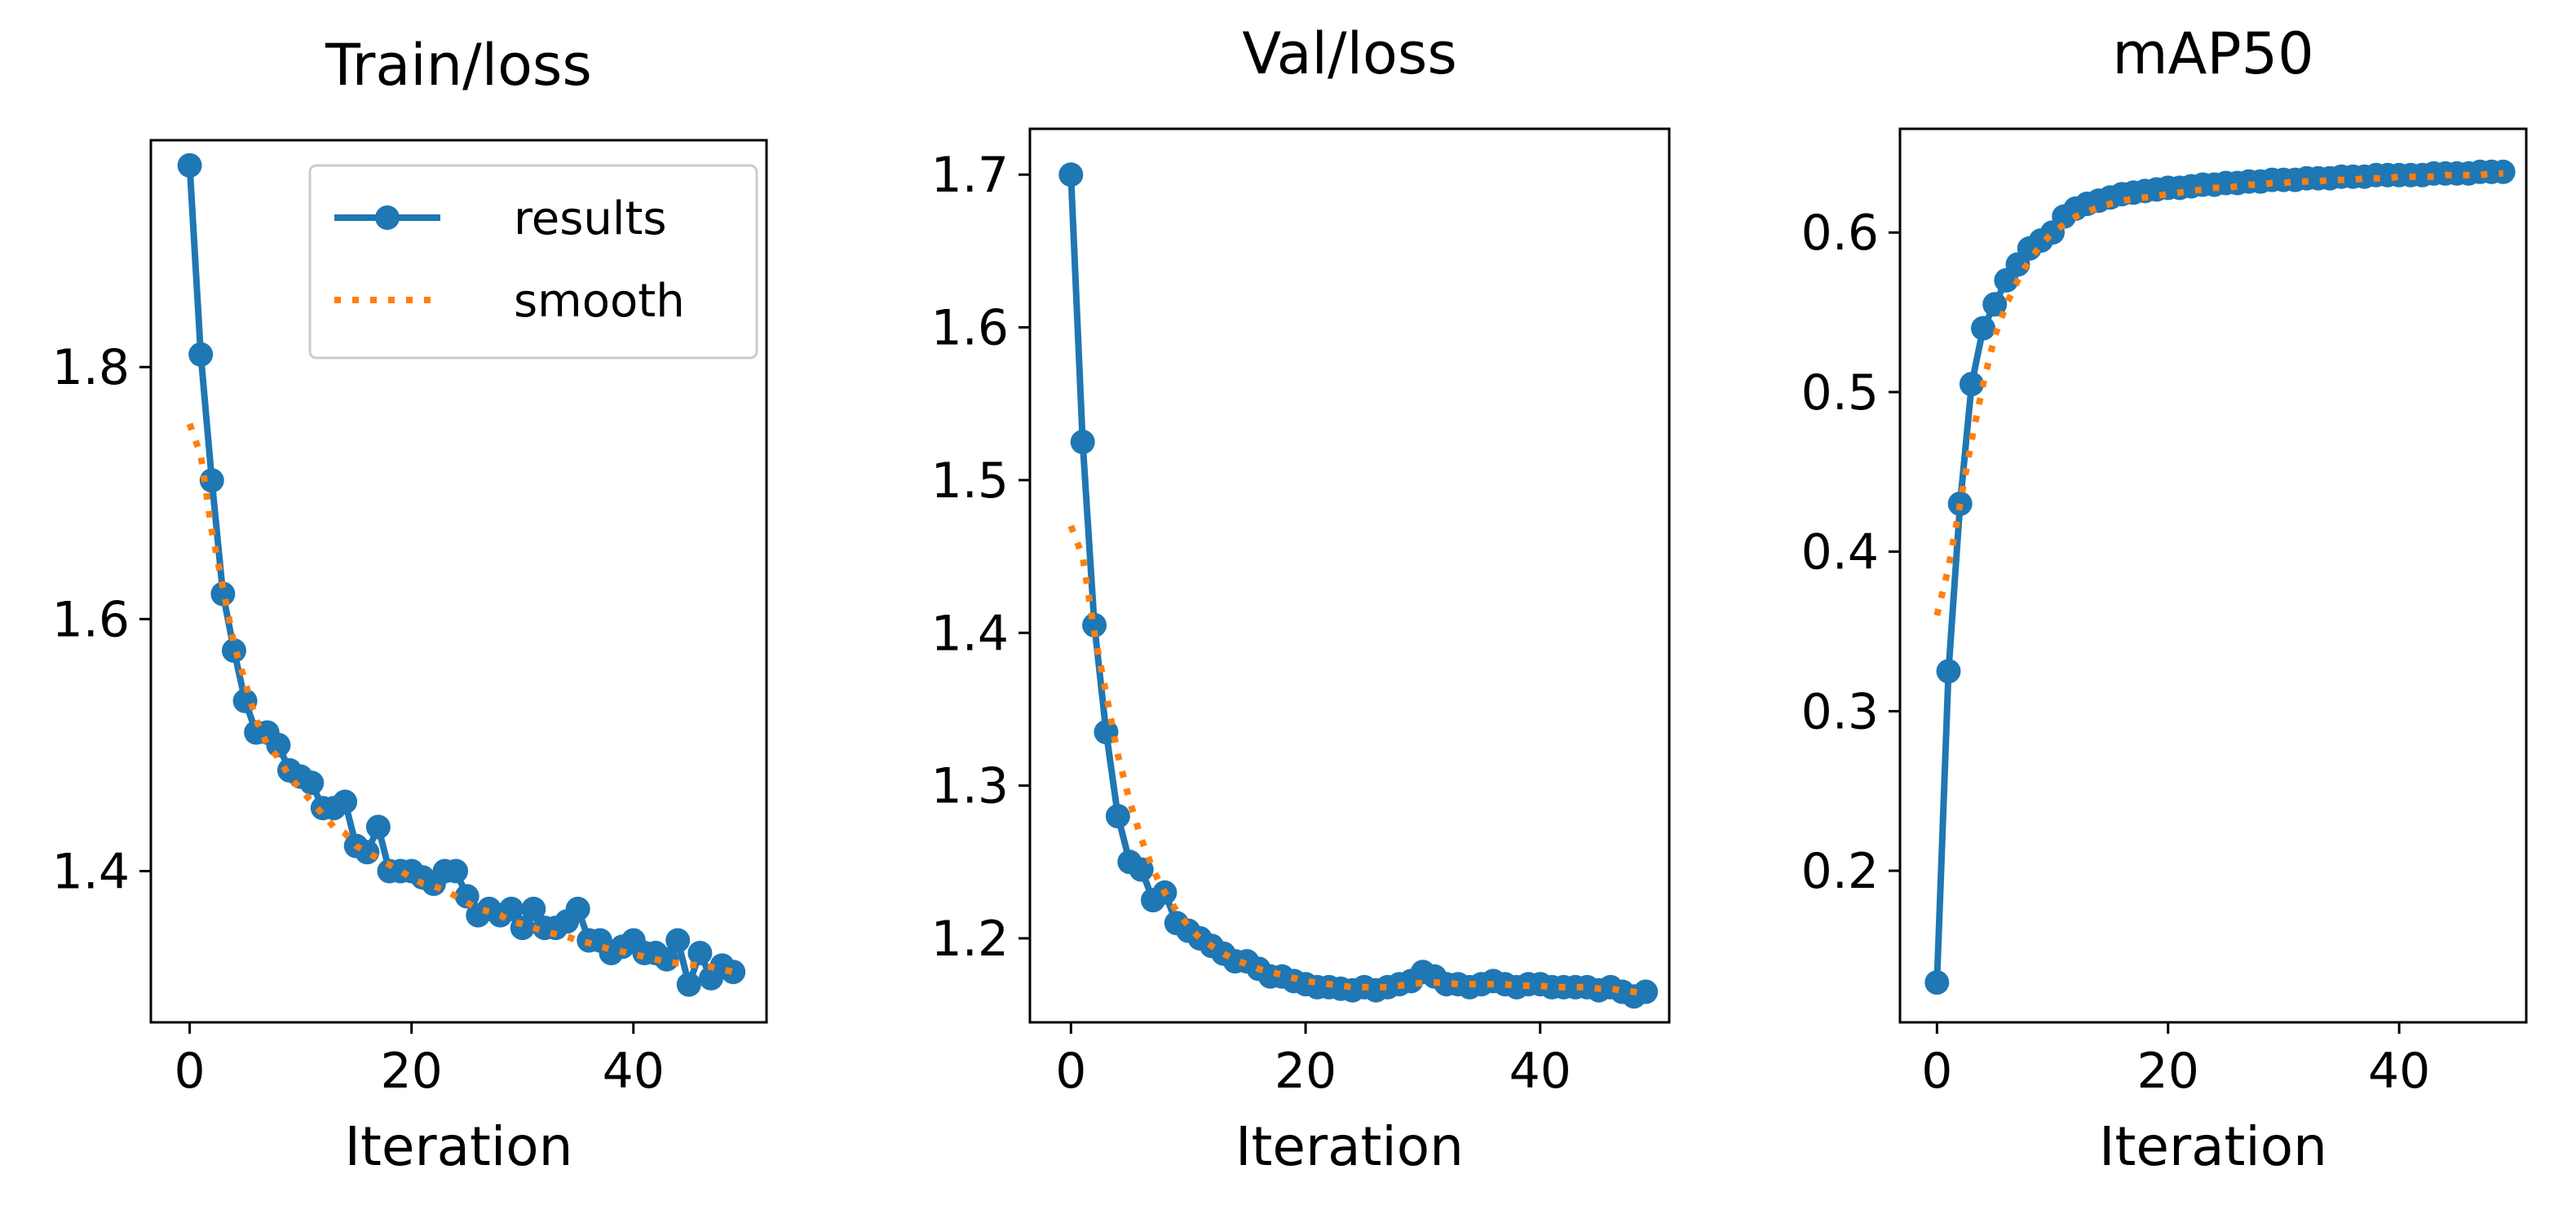 The image size is (2576, 1218). I want to click on y-tick-label: 0.5, so click(1840, 392).